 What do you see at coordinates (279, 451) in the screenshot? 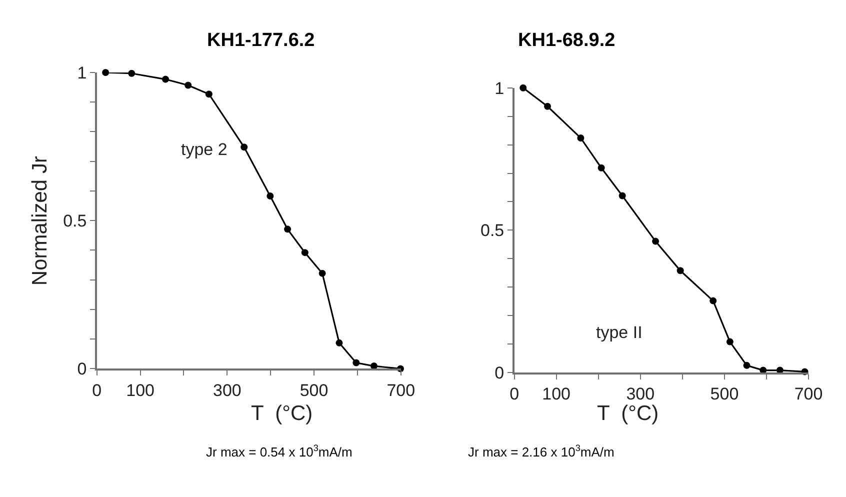
I see `text: Jr max = 0.54 x 10$^{3}$mA/m` at bounding box center [279, 451].